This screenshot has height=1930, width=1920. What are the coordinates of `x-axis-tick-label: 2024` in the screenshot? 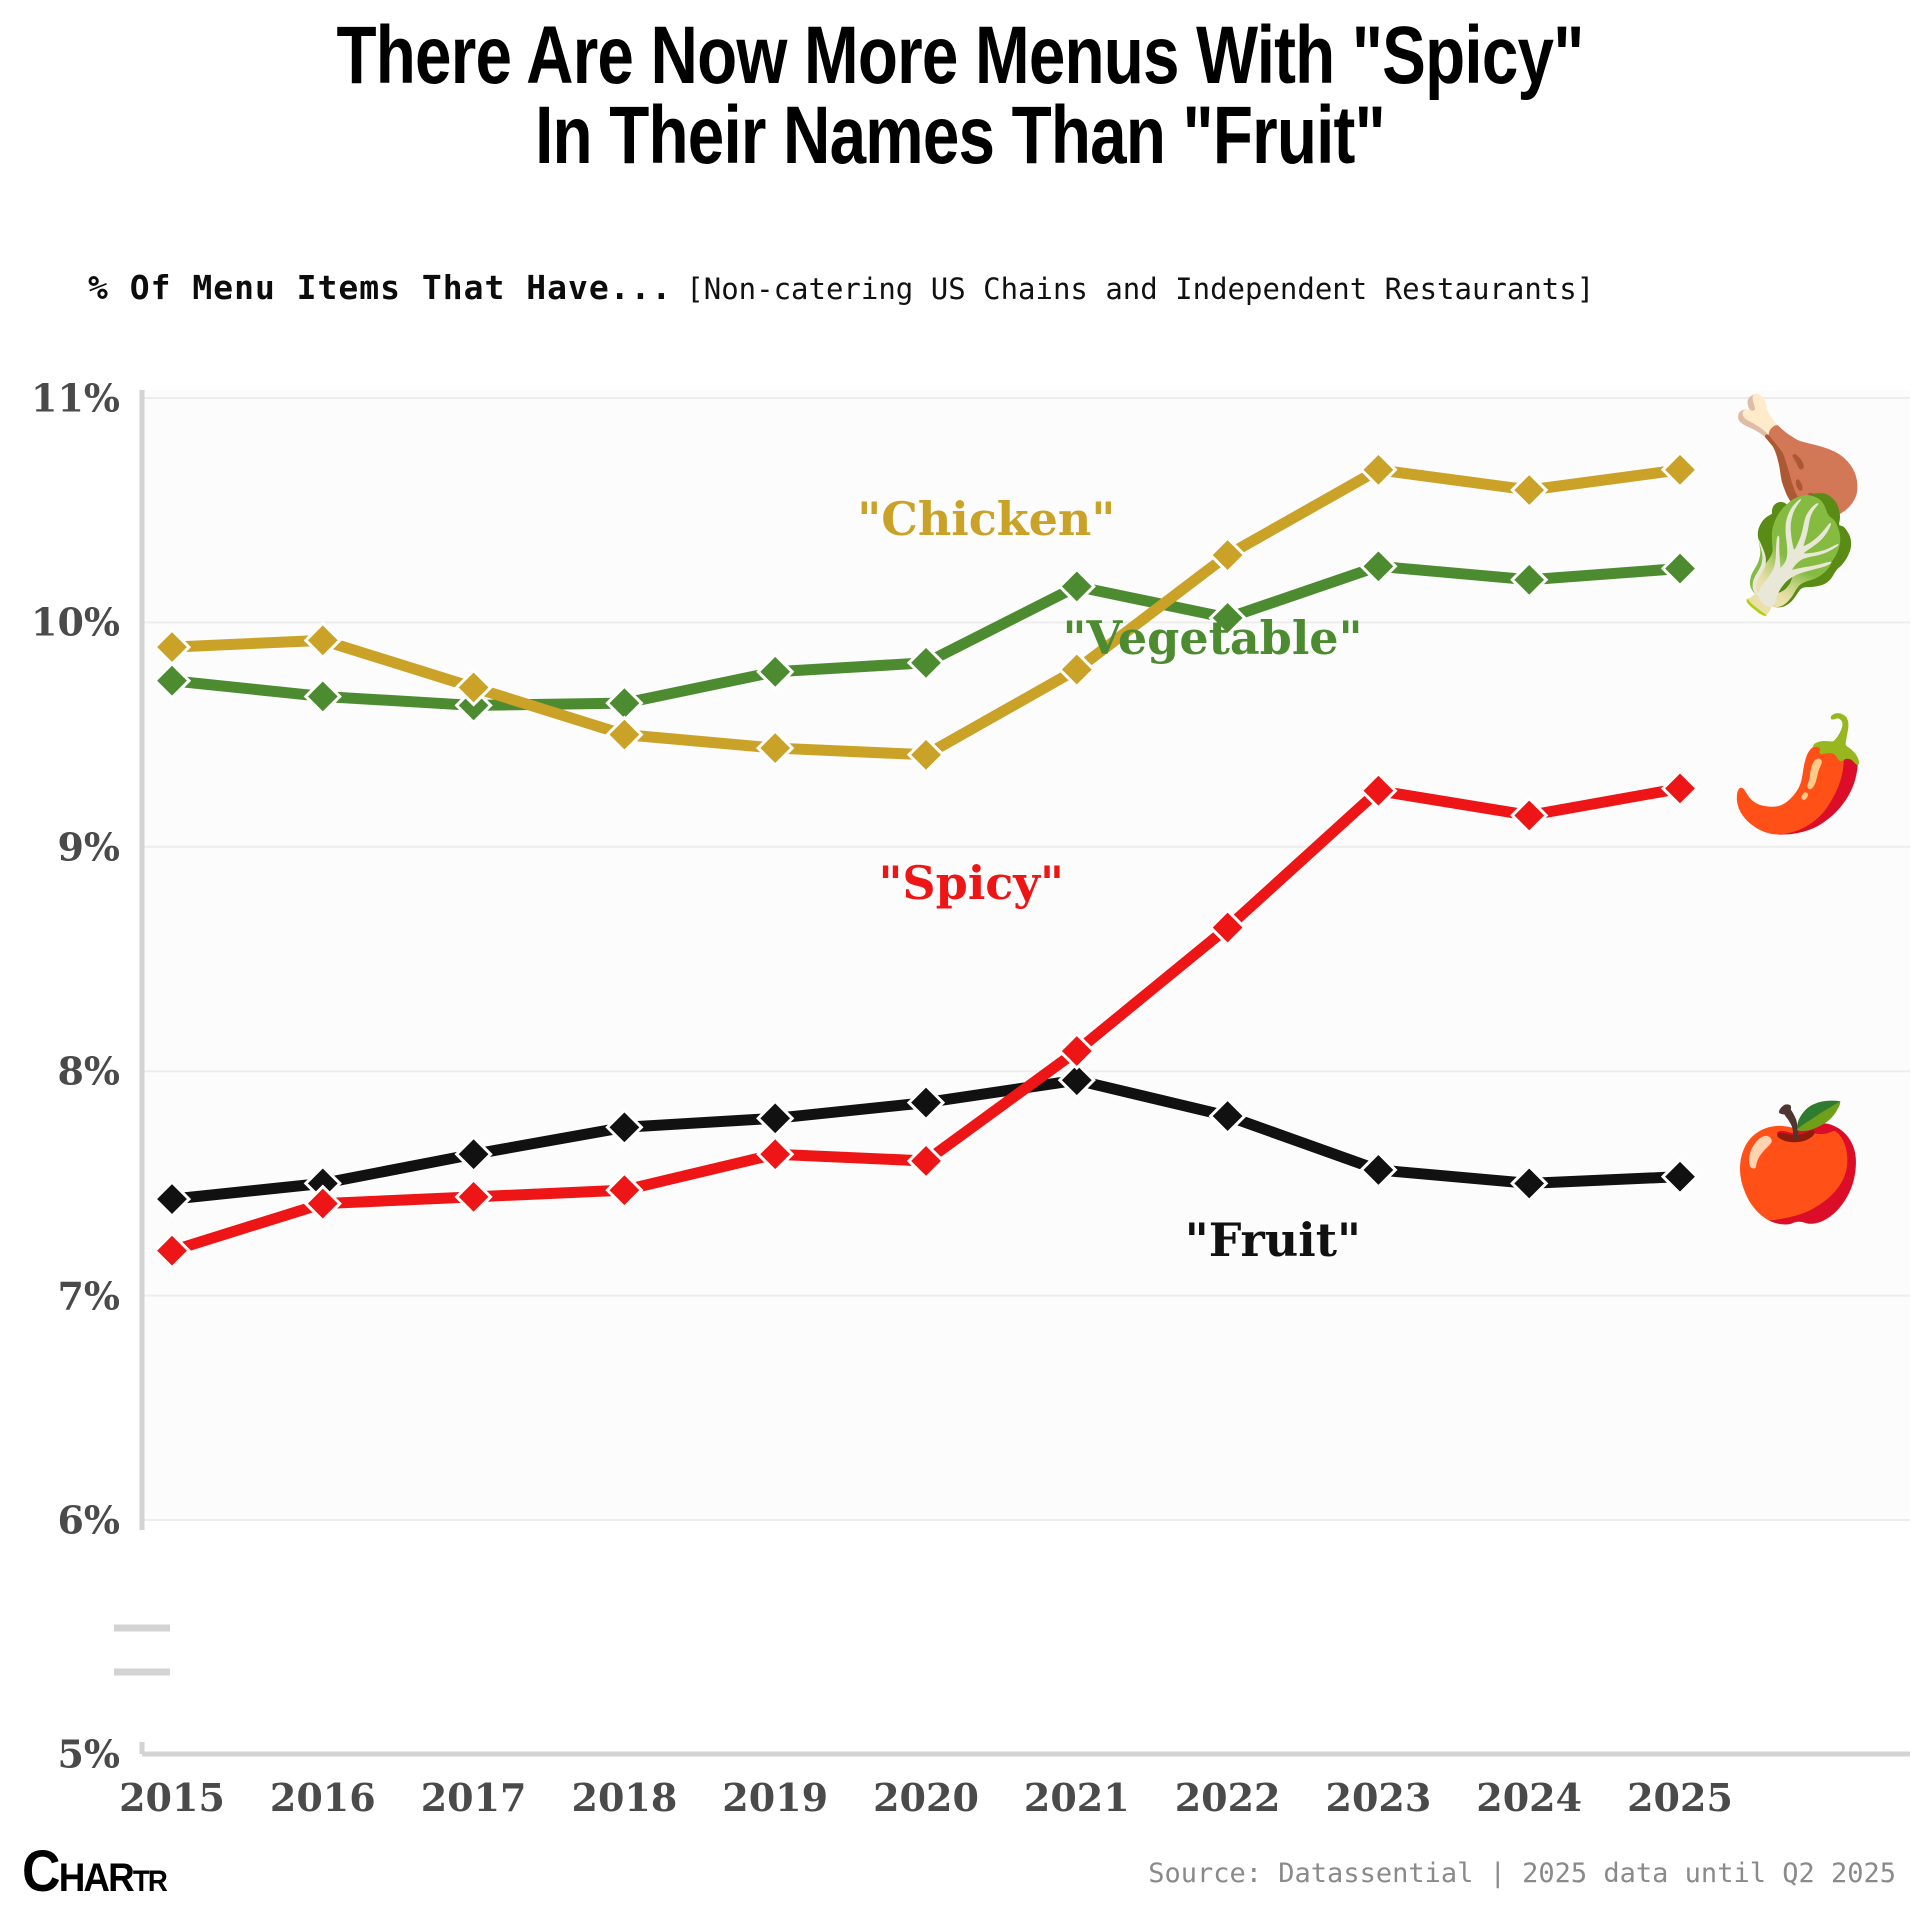 It's located at (1529, 1797).